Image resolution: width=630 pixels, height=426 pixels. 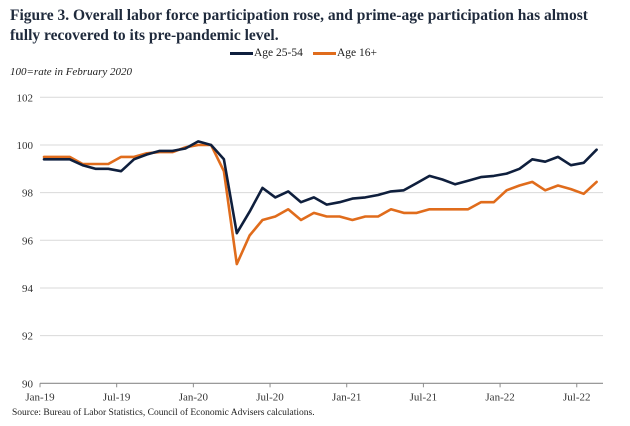 What do you see at coordinates (28, 194) in the screenshot?
I see `y-tick-label: 98` at bounding box center [28, 194].